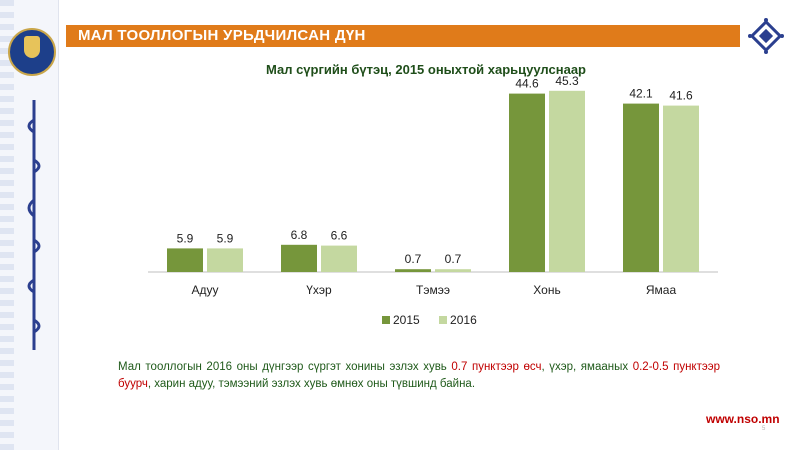 Image resolution: width=800 pixels, height=450 pixels. Describe the element at coordinates (764, 429) in the screenshot. I see `page-number: 5` at that location.